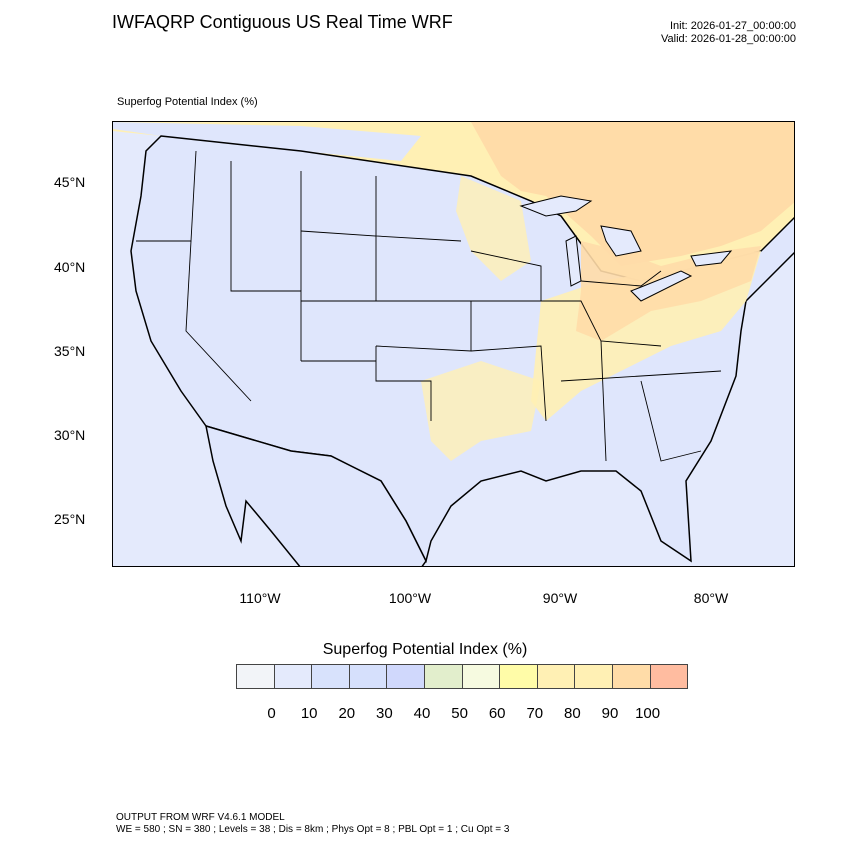  I want to click on lat-label-35: 35°N, so click(70, 351).